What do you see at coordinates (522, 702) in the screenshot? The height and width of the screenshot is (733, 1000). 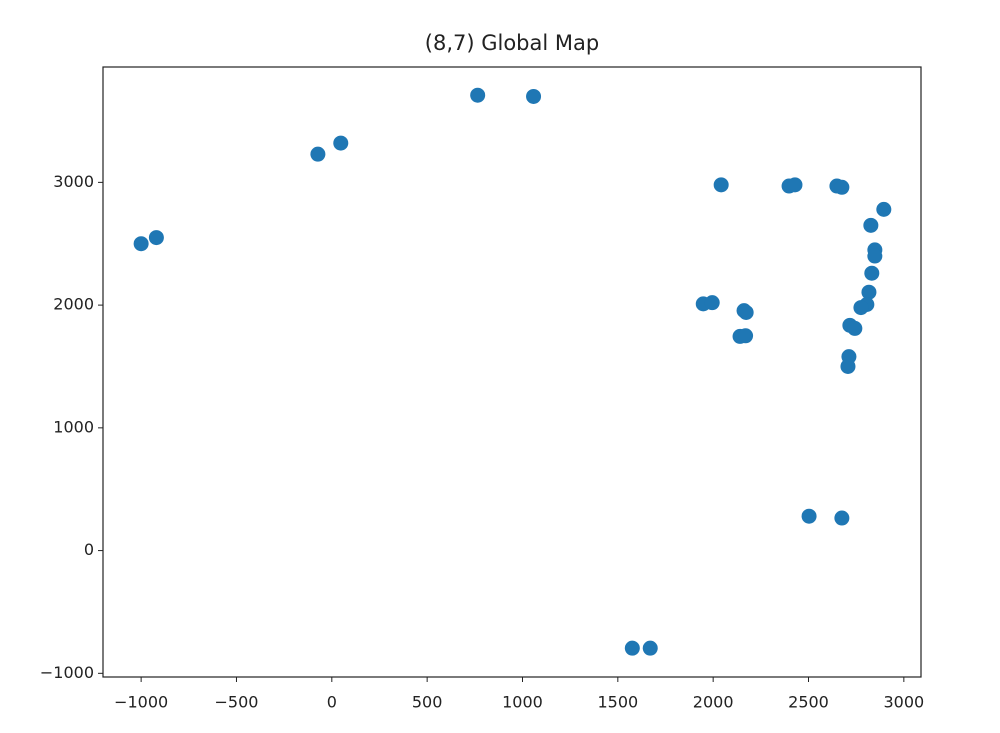 I see `x-tick-label: 1000` at bounding box center [522, 702].